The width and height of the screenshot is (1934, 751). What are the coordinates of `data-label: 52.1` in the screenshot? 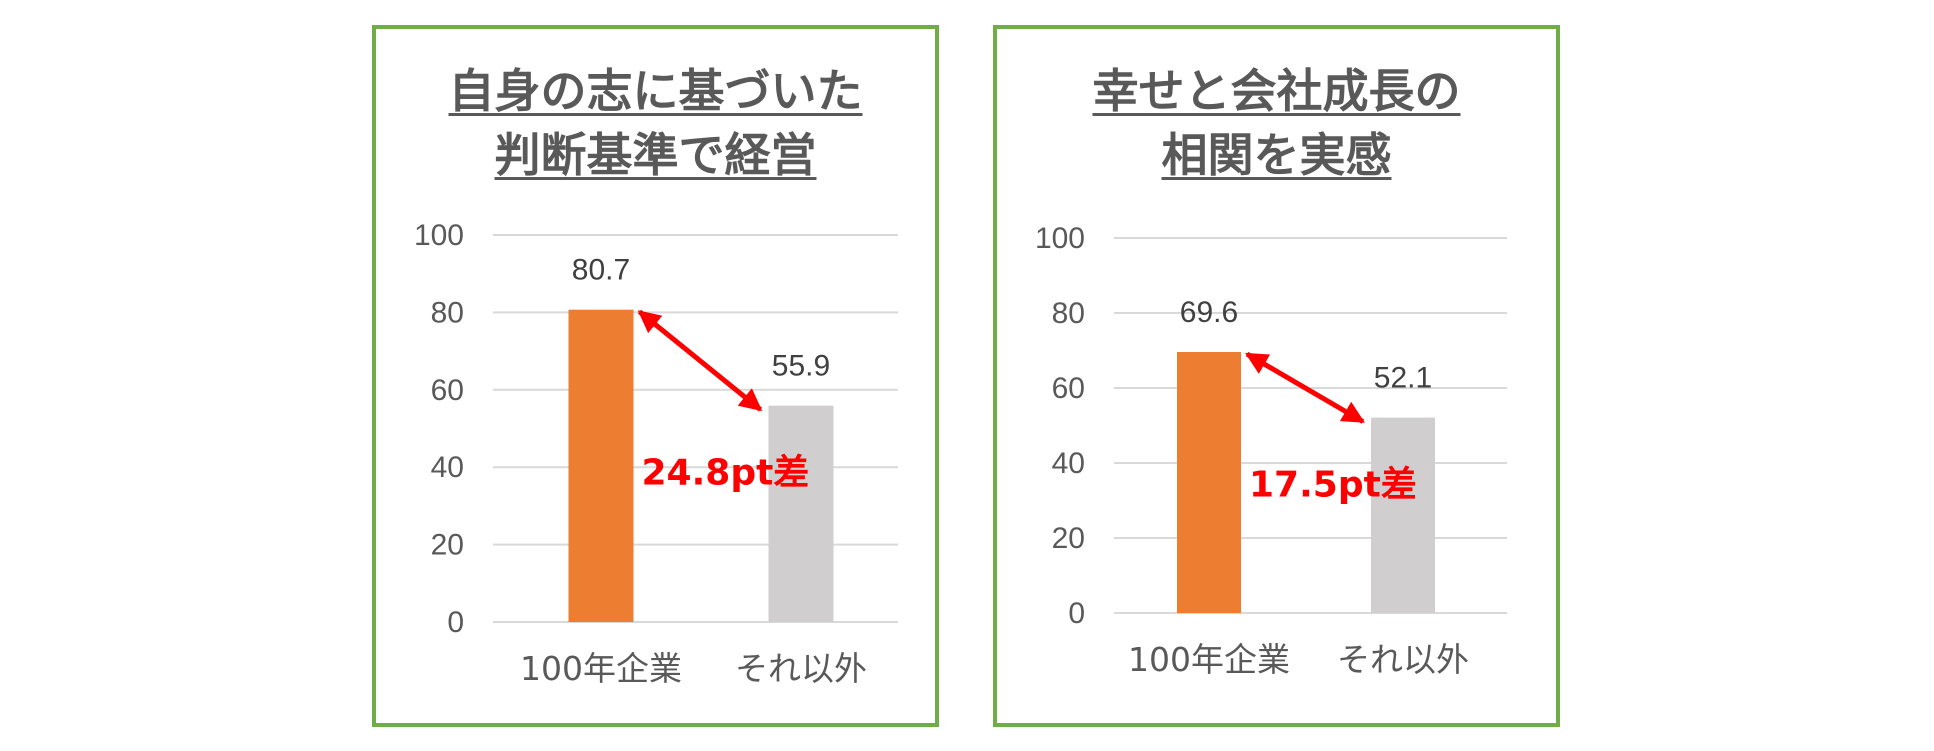 It's located at (1403, 378).